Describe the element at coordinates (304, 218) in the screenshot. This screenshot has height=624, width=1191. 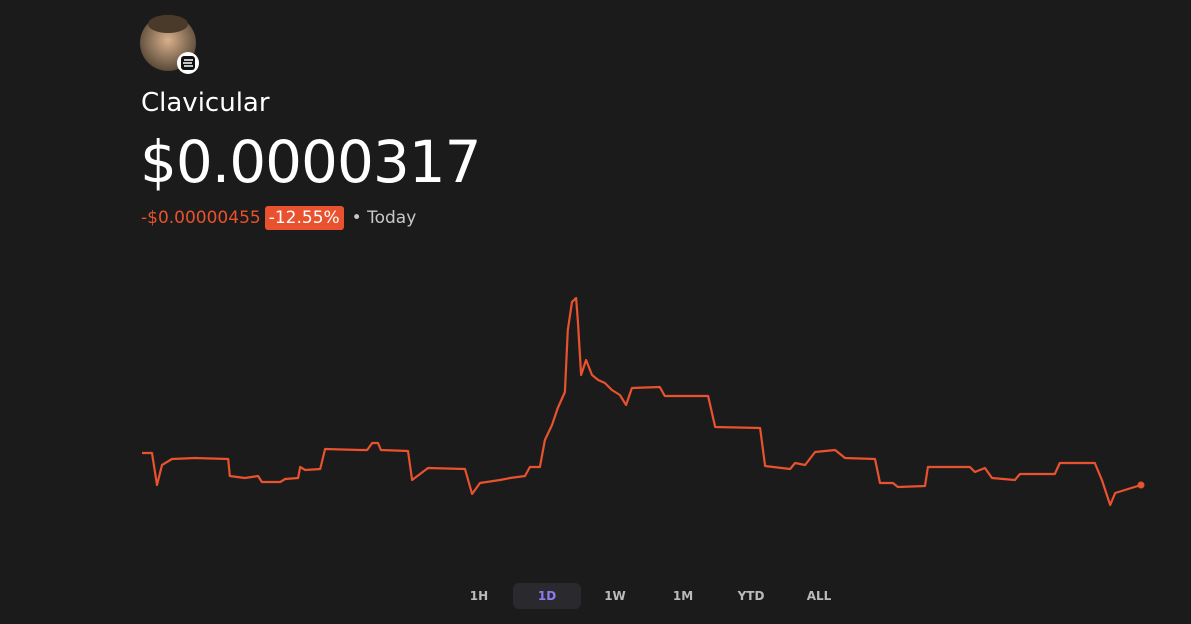
I see `change-percent: -12.55%` at that location.